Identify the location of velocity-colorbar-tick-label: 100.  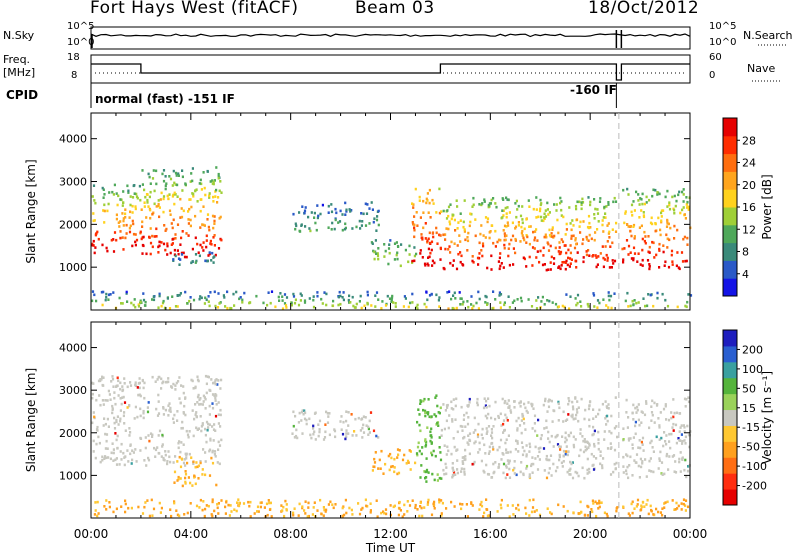
(752, 369).